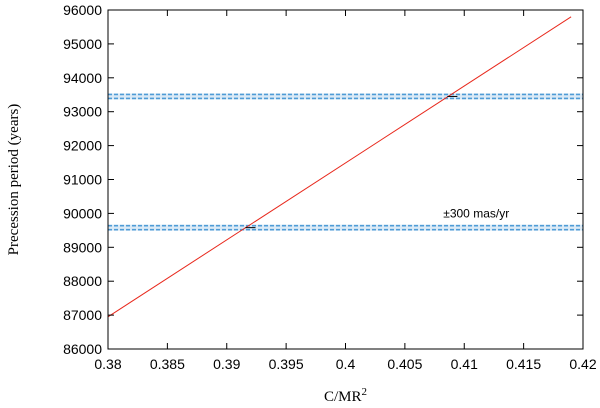 The width and height of the screenshot is (600, 408). Describe the element at coordinates (82, 180) in the screenshot. I see `y-tick-label: 91000` at that location.